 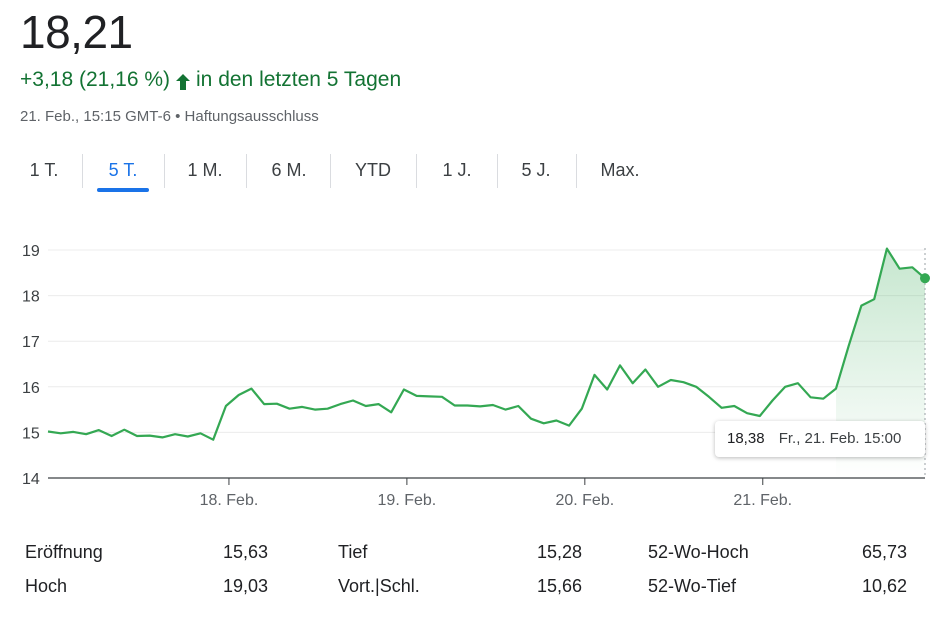 What do you see at coordinates (880, 363) in the screenshot?
I see `area-fill` at bounding box center [880, 363].